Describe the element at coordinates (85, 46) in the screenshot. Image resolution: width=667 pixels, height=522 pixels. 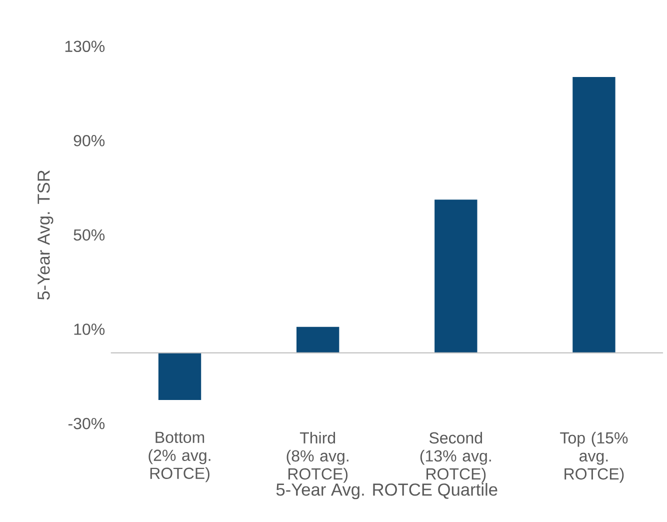
I see `y-tick-label: 130%` at that location.